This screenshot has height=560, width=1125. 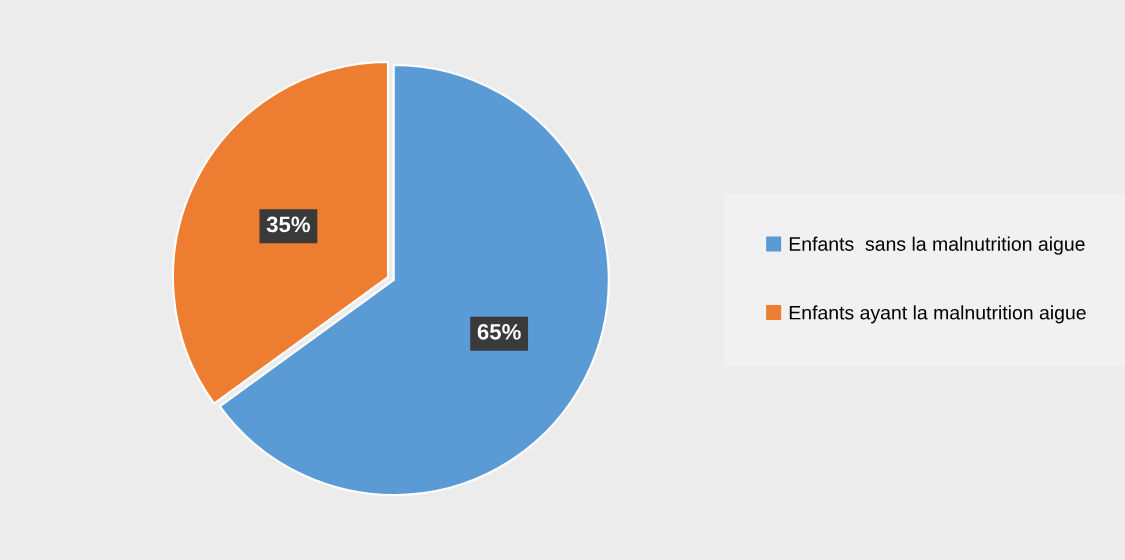 What do you see at coordinates (937, 245) in the screenshot?
I see `legend-label: Enfants sans la malnutrition aigue` at bounding box center [937, 245].